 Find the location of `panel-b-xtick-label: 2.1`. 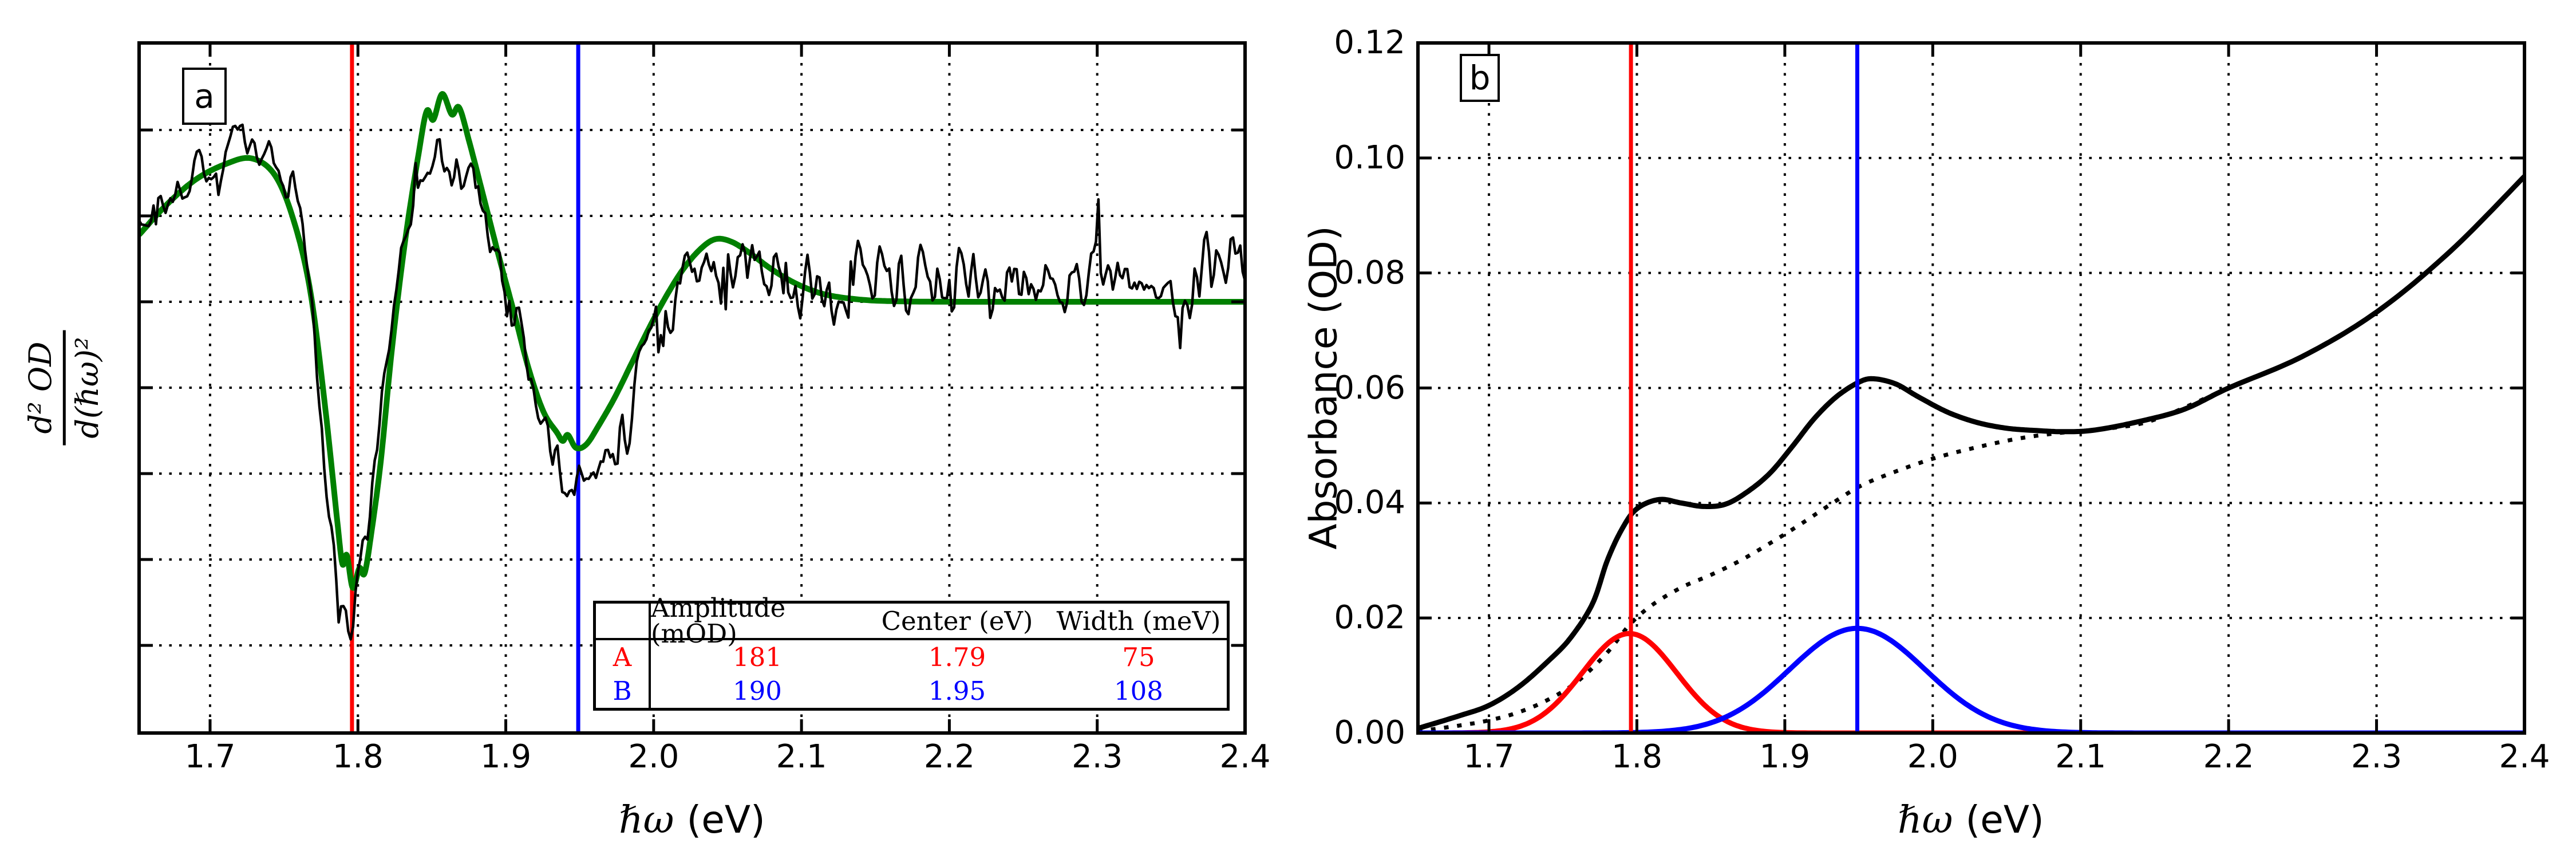

panel-b-xtick-label: 2.1 is located at coordinates (2081, 756).